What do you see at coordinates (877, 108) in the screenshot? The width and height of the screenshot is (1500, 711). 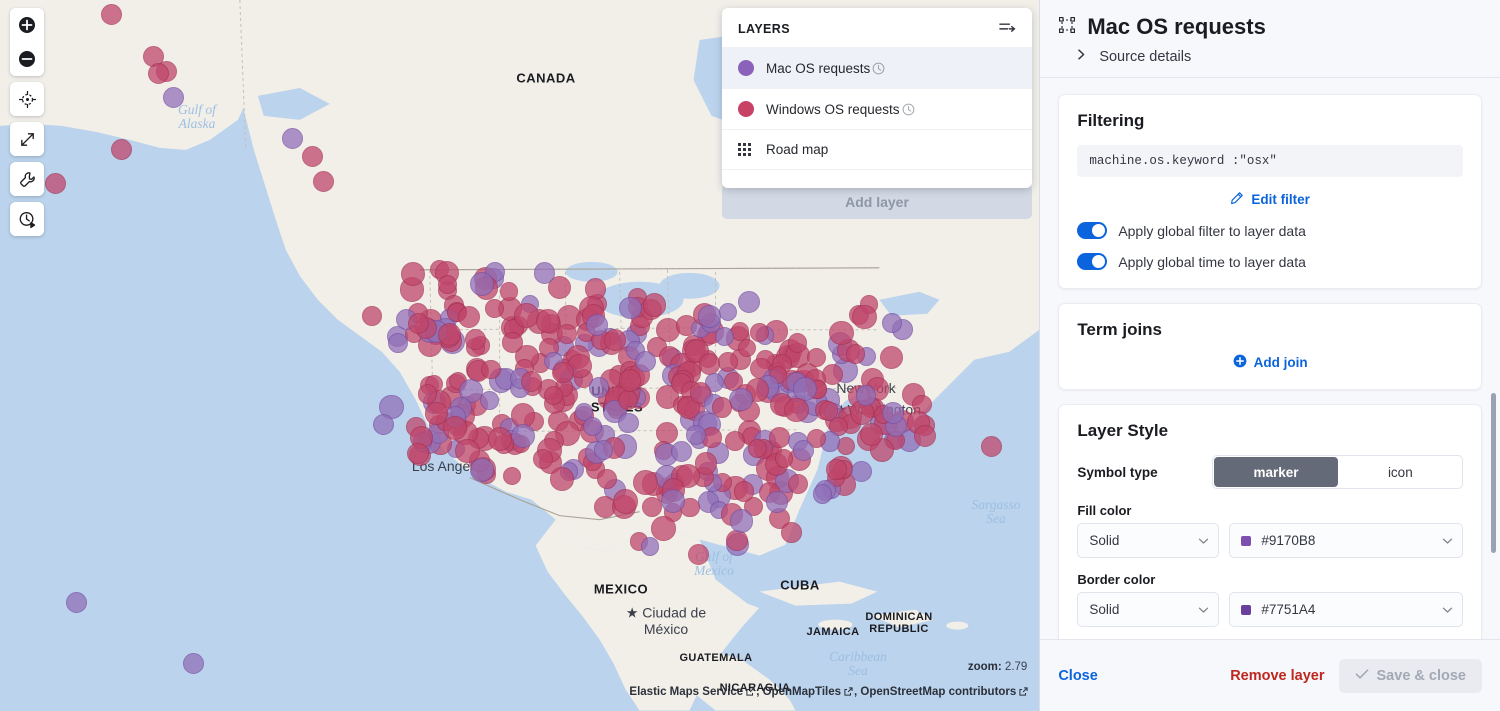 I see `layer-list-item-1: Windows OS requests` at bounding box center [877, 108].